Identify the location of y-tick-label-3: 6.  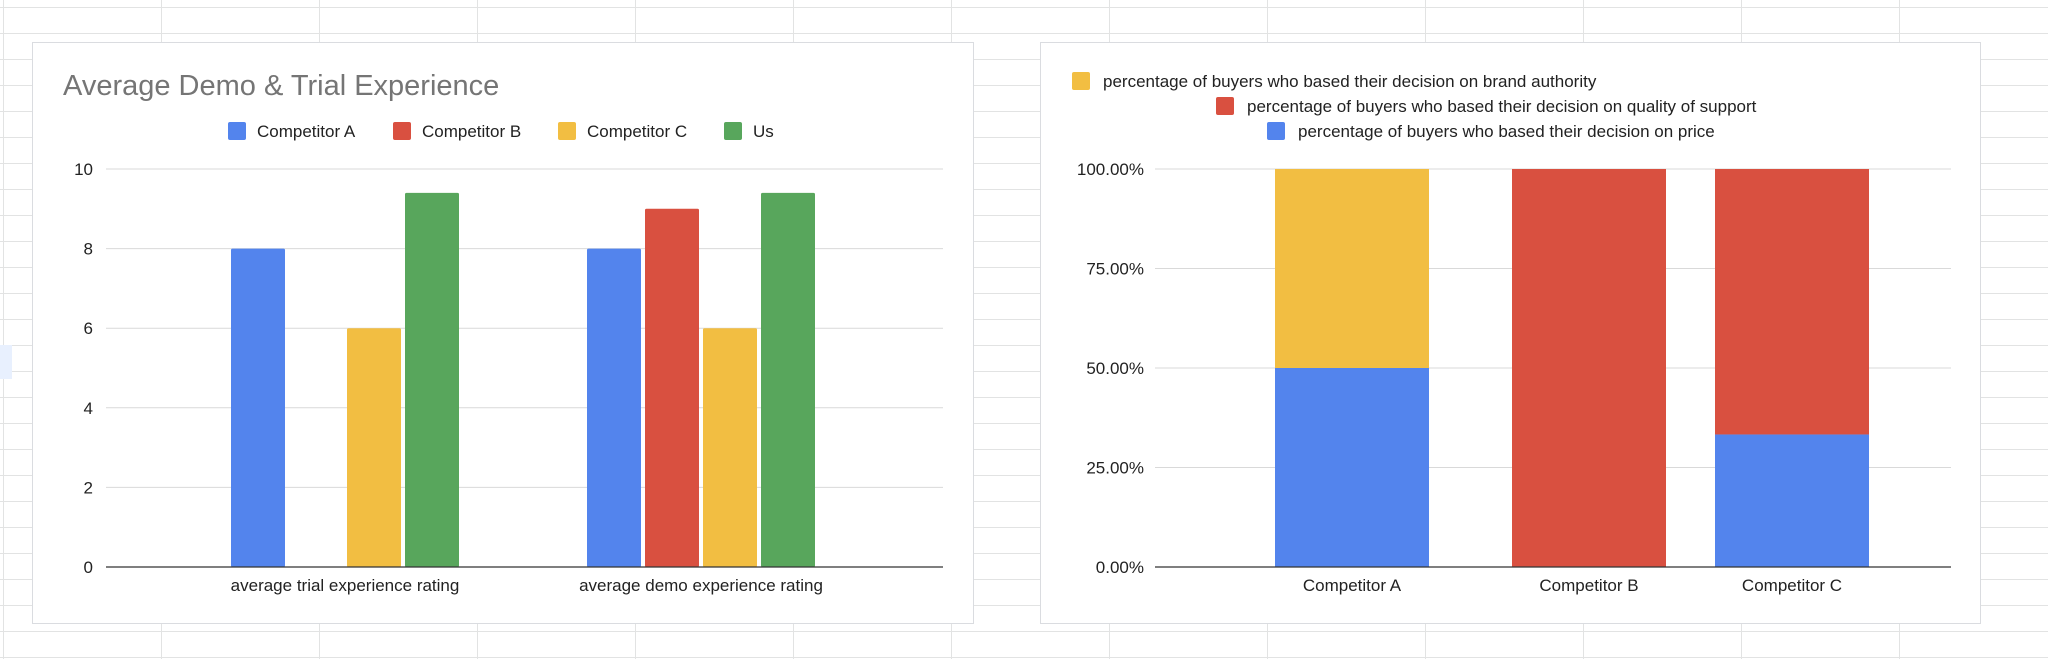
(88, 328).